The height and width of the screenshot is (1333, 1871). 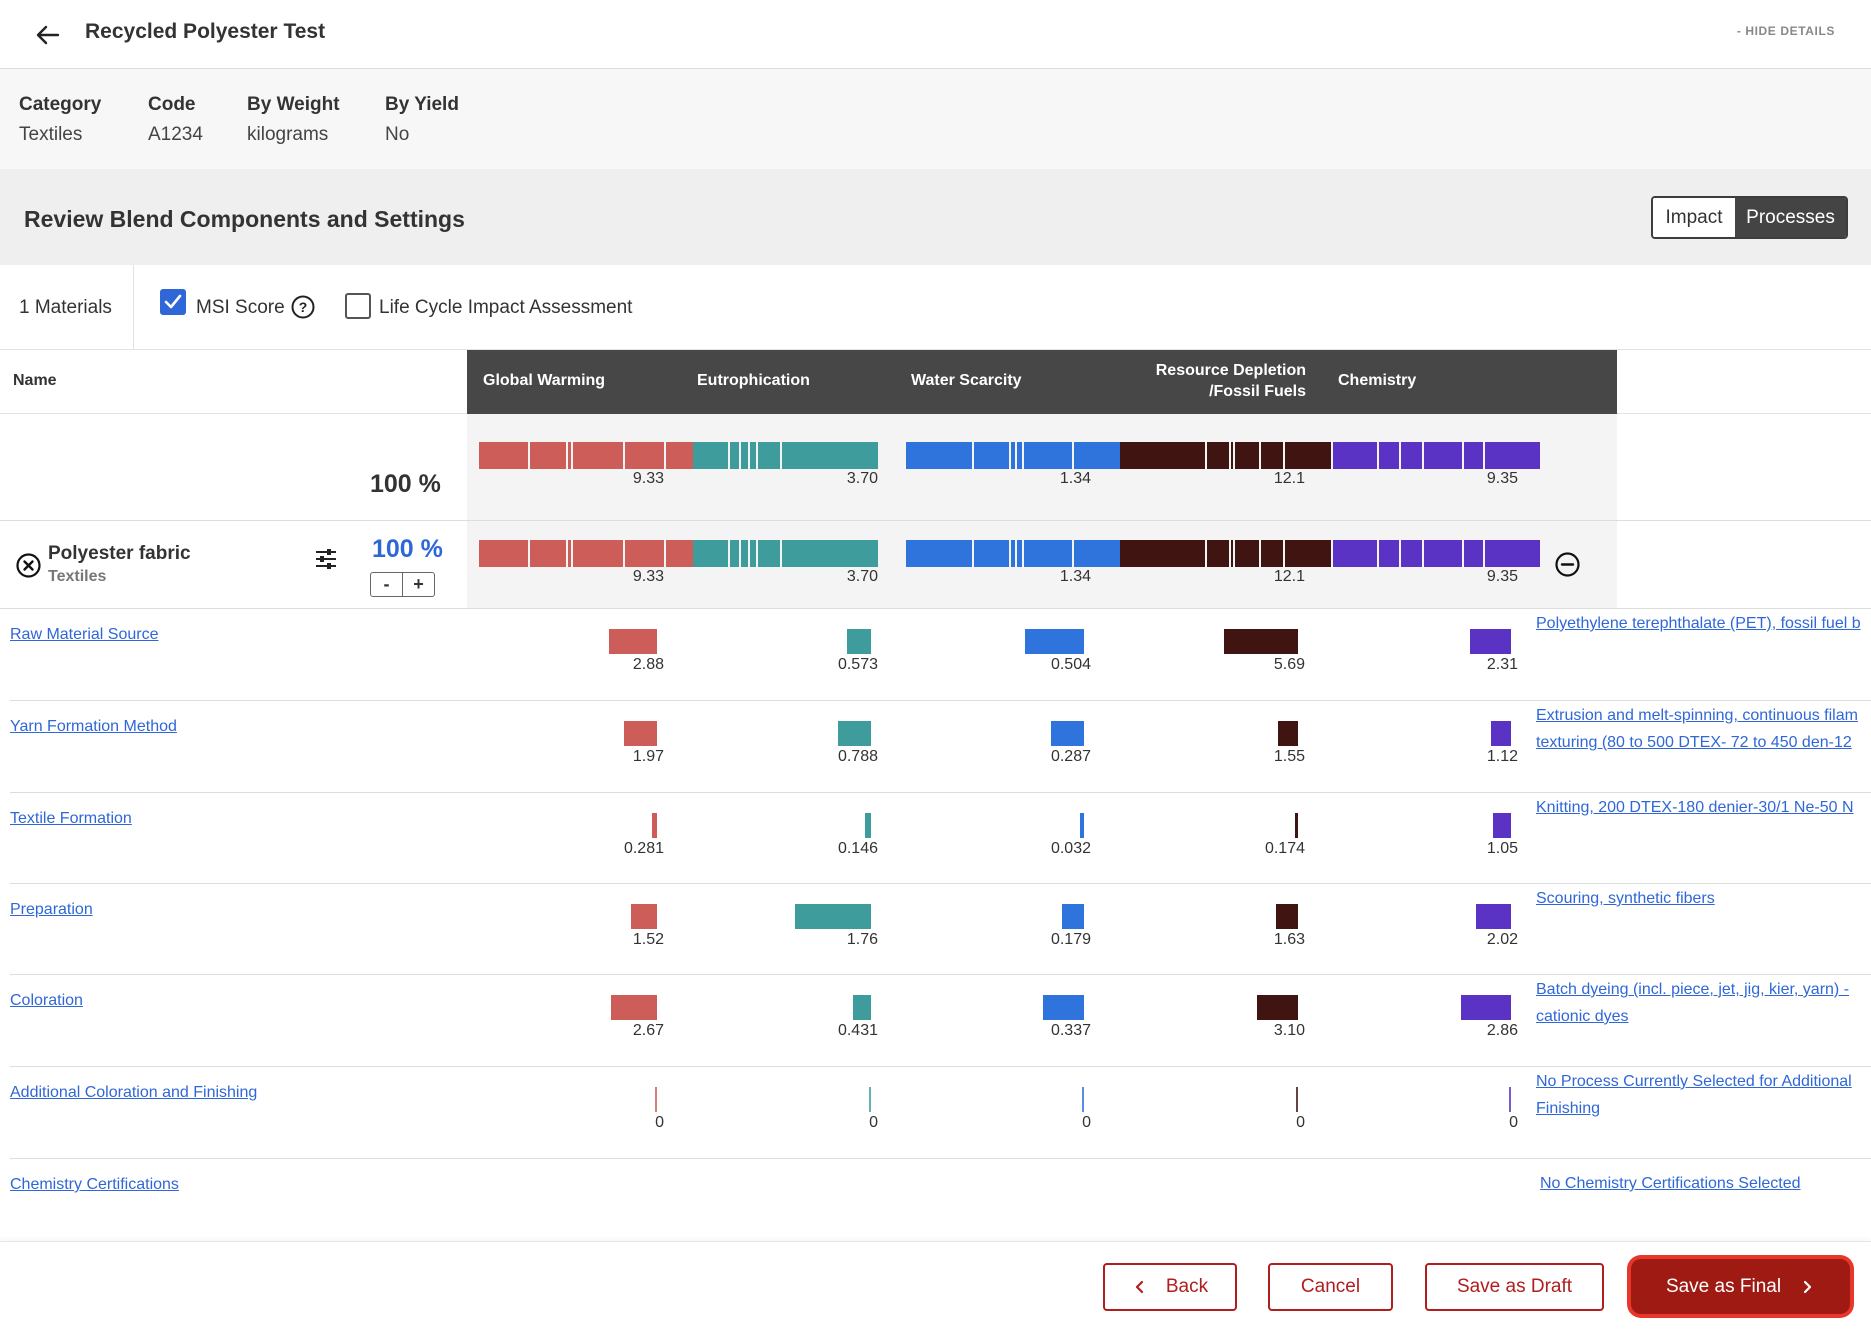 I want to click on total-percent: 100 %, so click(x=405, y=484).